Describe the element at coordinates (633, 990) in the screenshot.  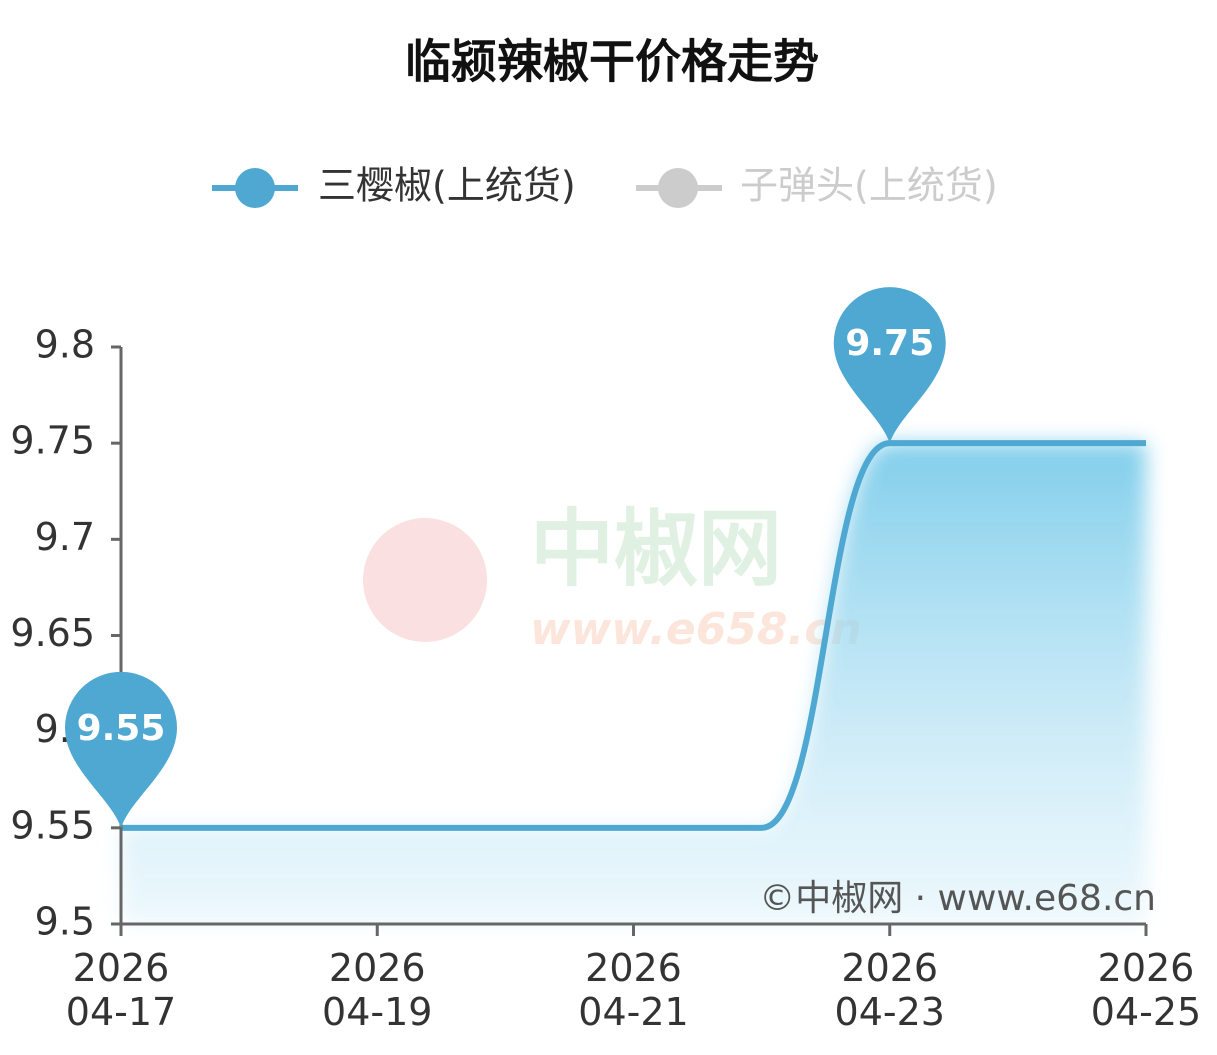
I see `x-tick-label: 2026 04-21` at that location.